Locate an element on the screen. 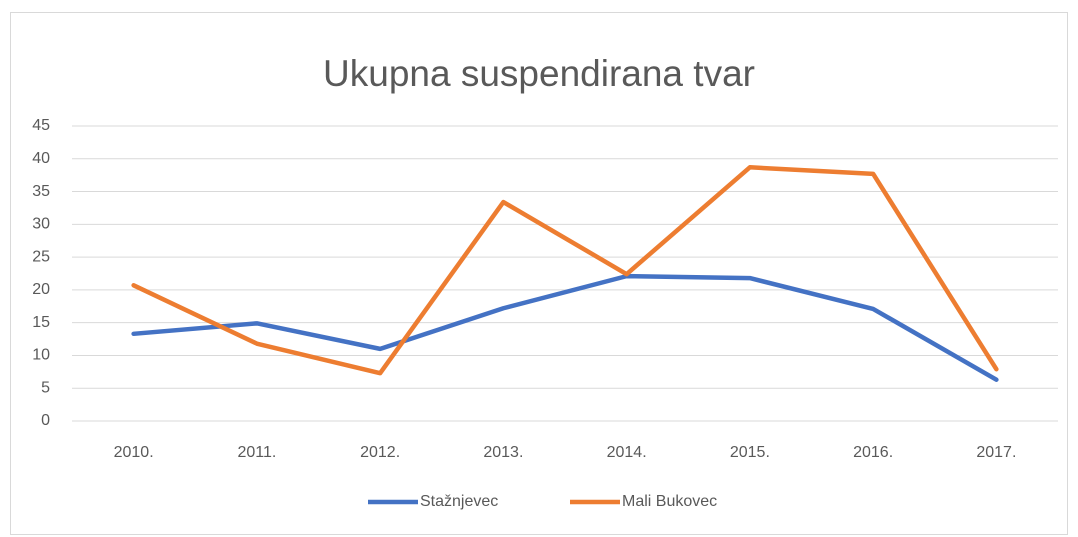 This screenshot has width=1078, height=537. y-tick-label: 15 is located at coordinates (41, 322).